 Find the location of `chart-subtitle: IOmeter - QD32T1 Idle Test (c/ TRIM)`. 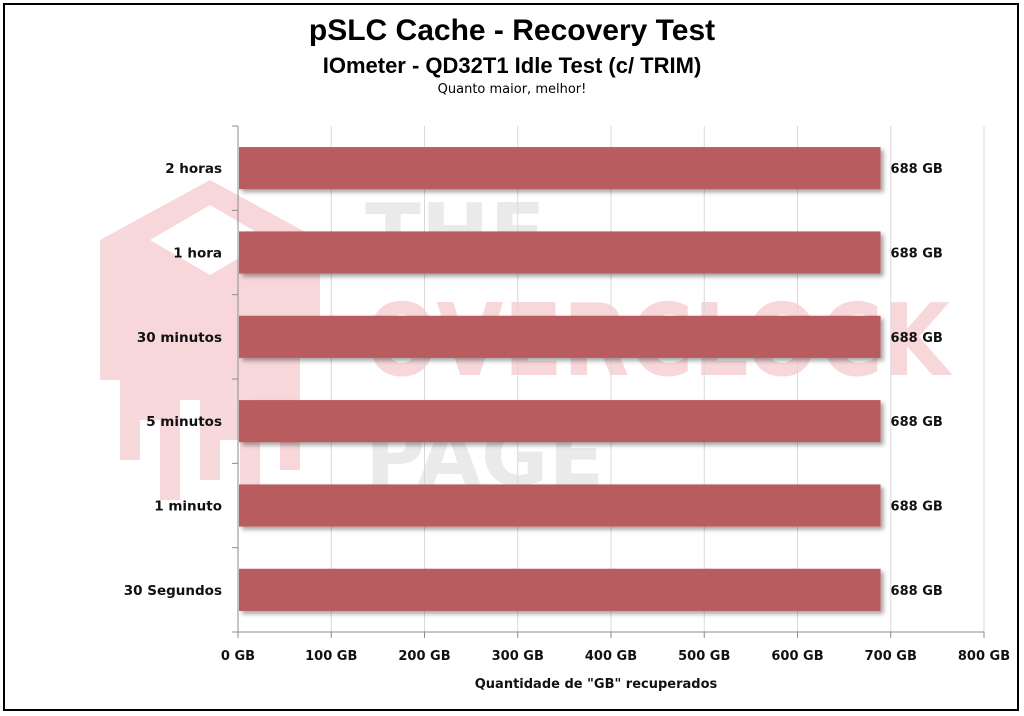

chart-subtitle: IOmeter - QD32T1 Idle Test (c/ TRIM) is located at coordinates (512, 65).